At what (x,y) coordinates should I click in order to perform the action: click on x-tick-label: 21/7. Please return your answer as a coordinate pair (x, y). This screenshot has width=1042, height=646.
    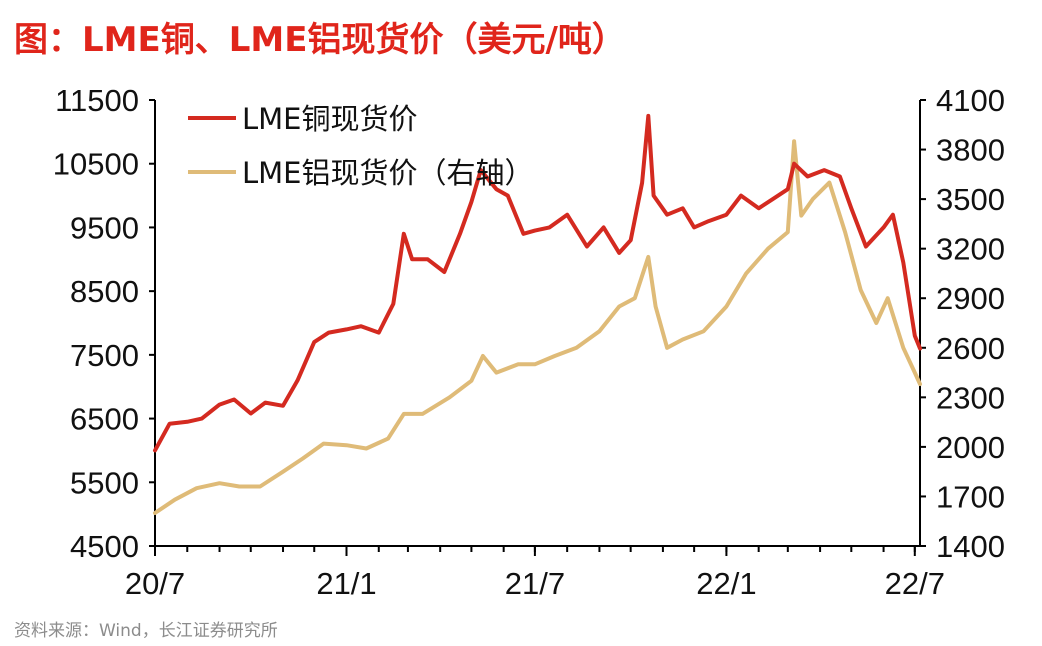
    Looking at the image, I should click on (535, 583).